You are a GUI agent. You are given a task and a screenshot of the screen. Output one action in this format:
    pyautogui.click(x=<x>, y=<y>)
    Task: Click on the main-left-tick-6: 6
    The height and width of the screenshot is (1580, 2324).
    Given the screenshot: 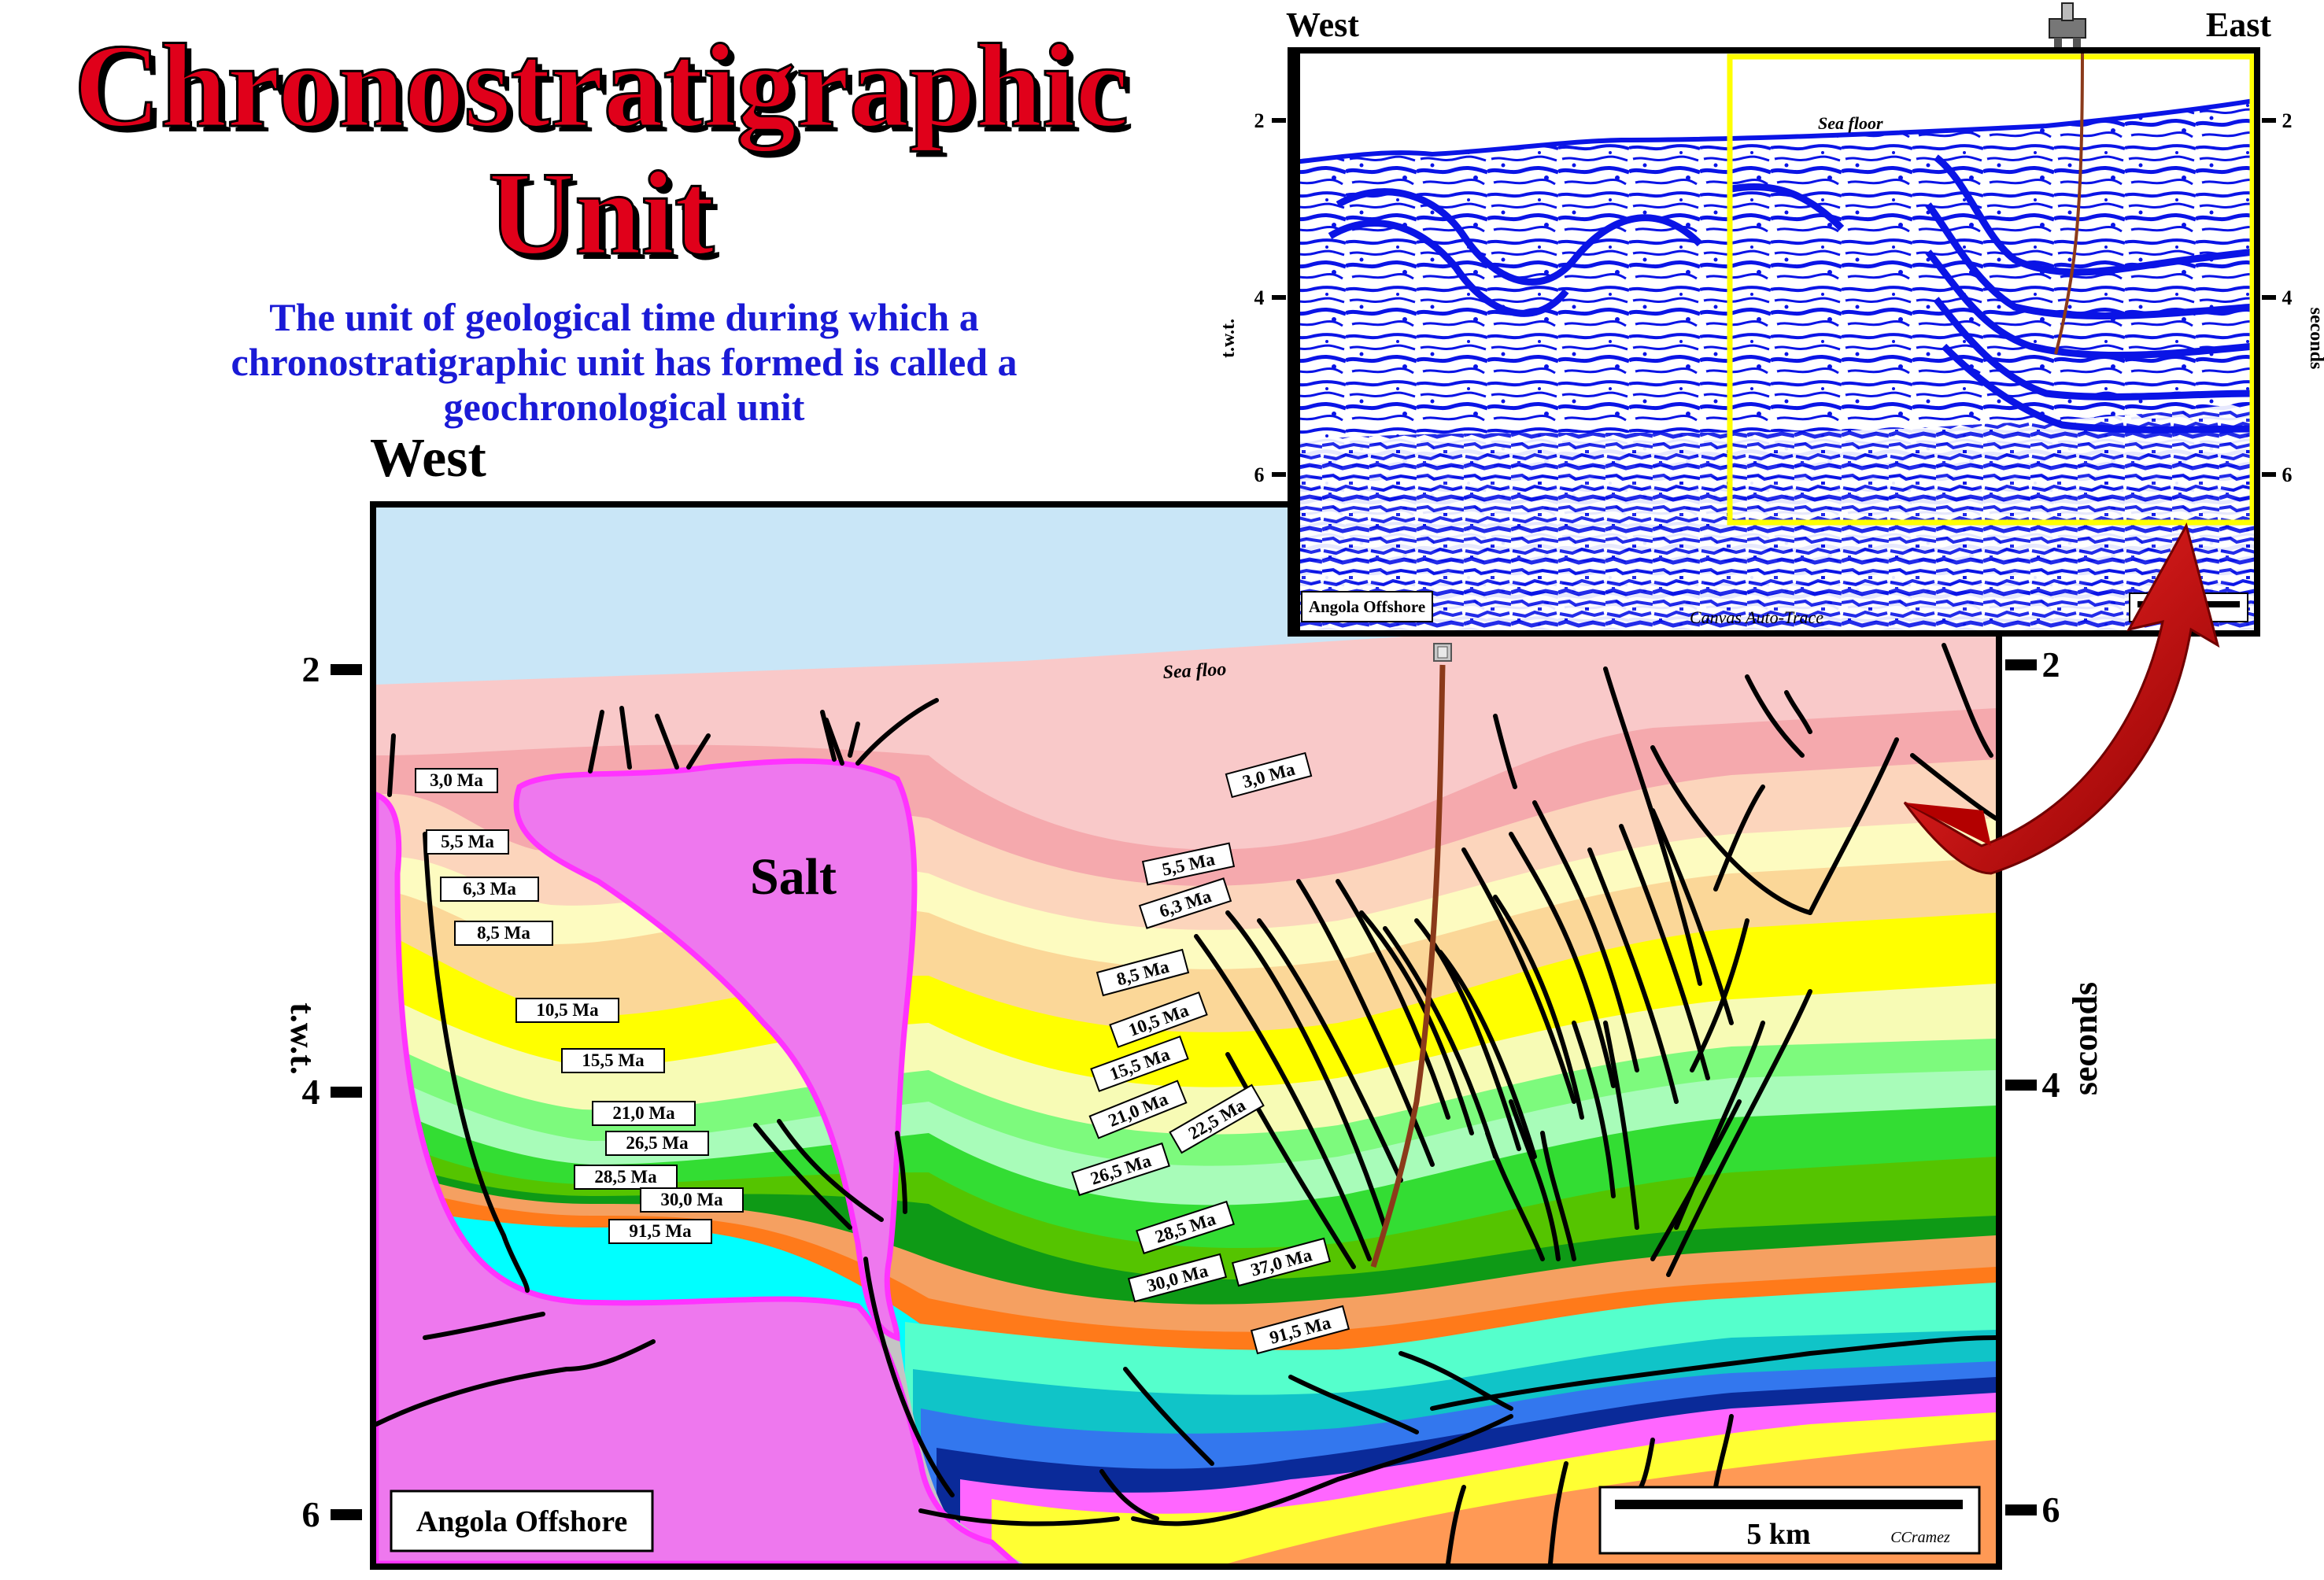 What is the action you would take?
    pyautogui.click(x=311, y=1514)
    